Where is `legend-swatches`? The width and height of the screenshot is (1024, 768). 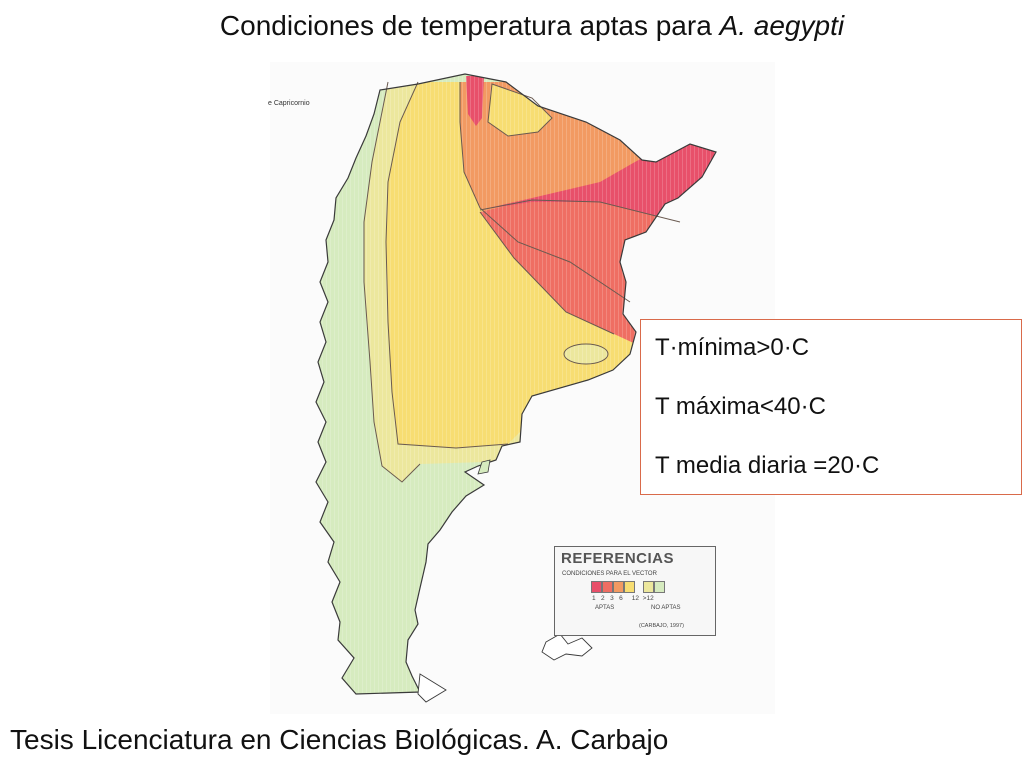
legend-swatches is located at coordinates (628, 587).